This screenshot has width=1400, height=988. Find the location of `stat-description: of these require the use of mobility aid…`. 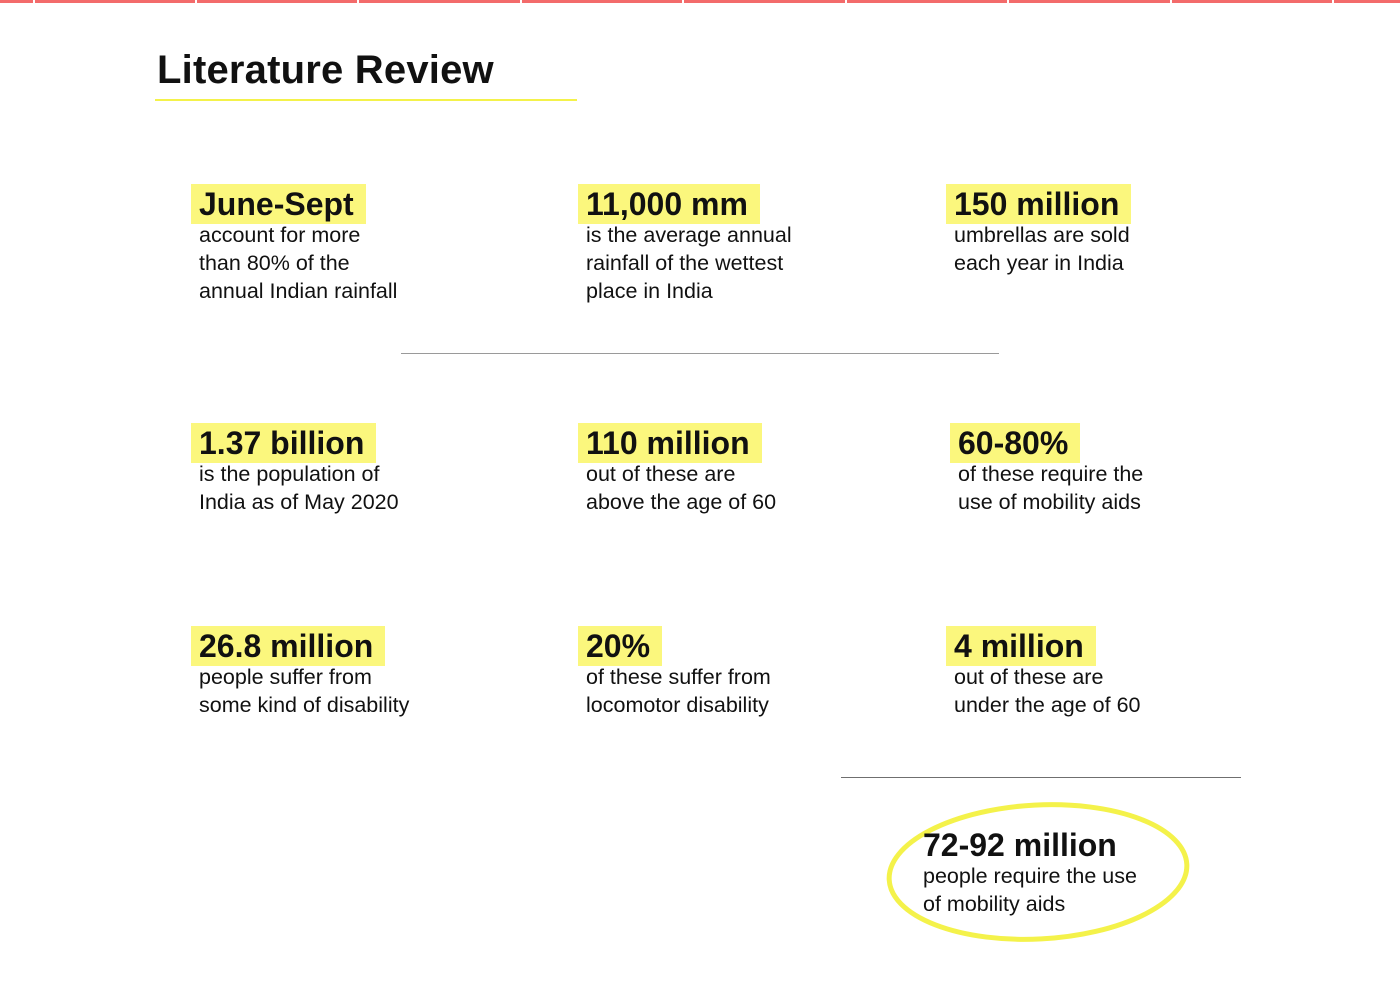

stat-description: of these require the use of mobility aid… is located at coordinates (1051, 488).